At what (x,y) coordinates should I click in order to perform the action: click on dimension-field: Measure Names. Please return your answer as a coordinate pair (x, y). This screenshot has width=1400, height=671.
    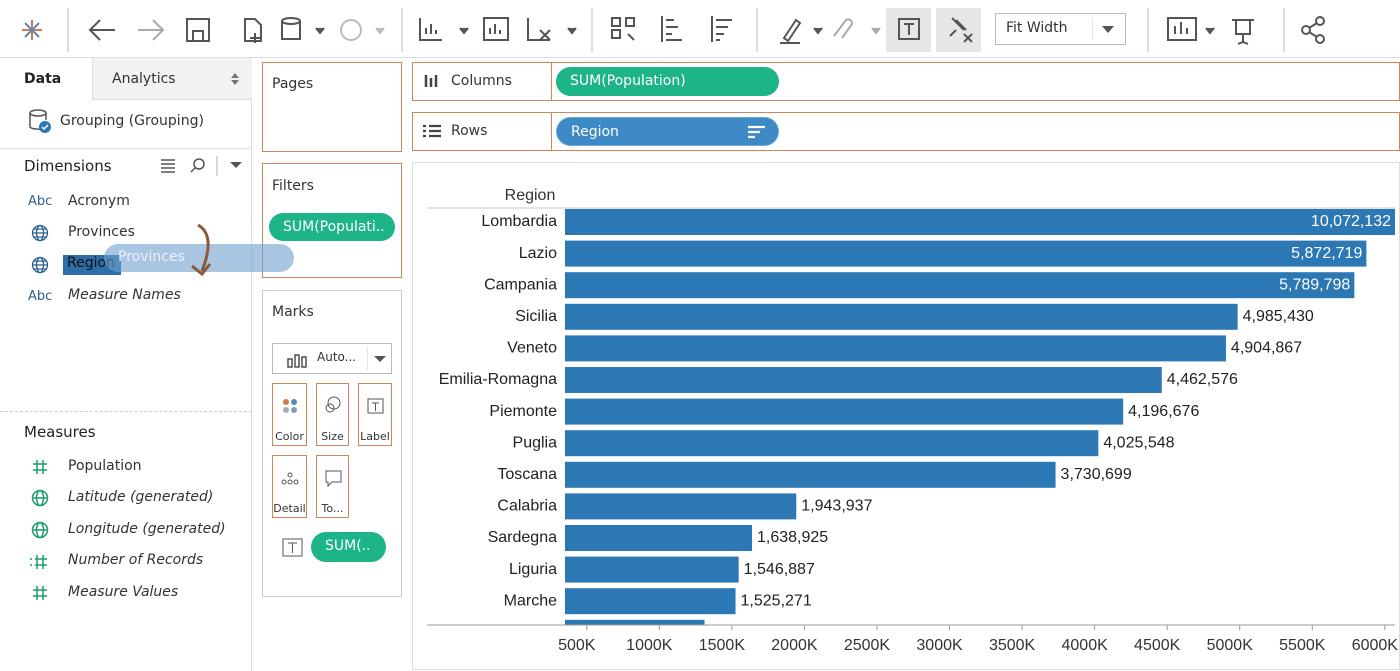
    Looking at the image, I should click on (124, 295).